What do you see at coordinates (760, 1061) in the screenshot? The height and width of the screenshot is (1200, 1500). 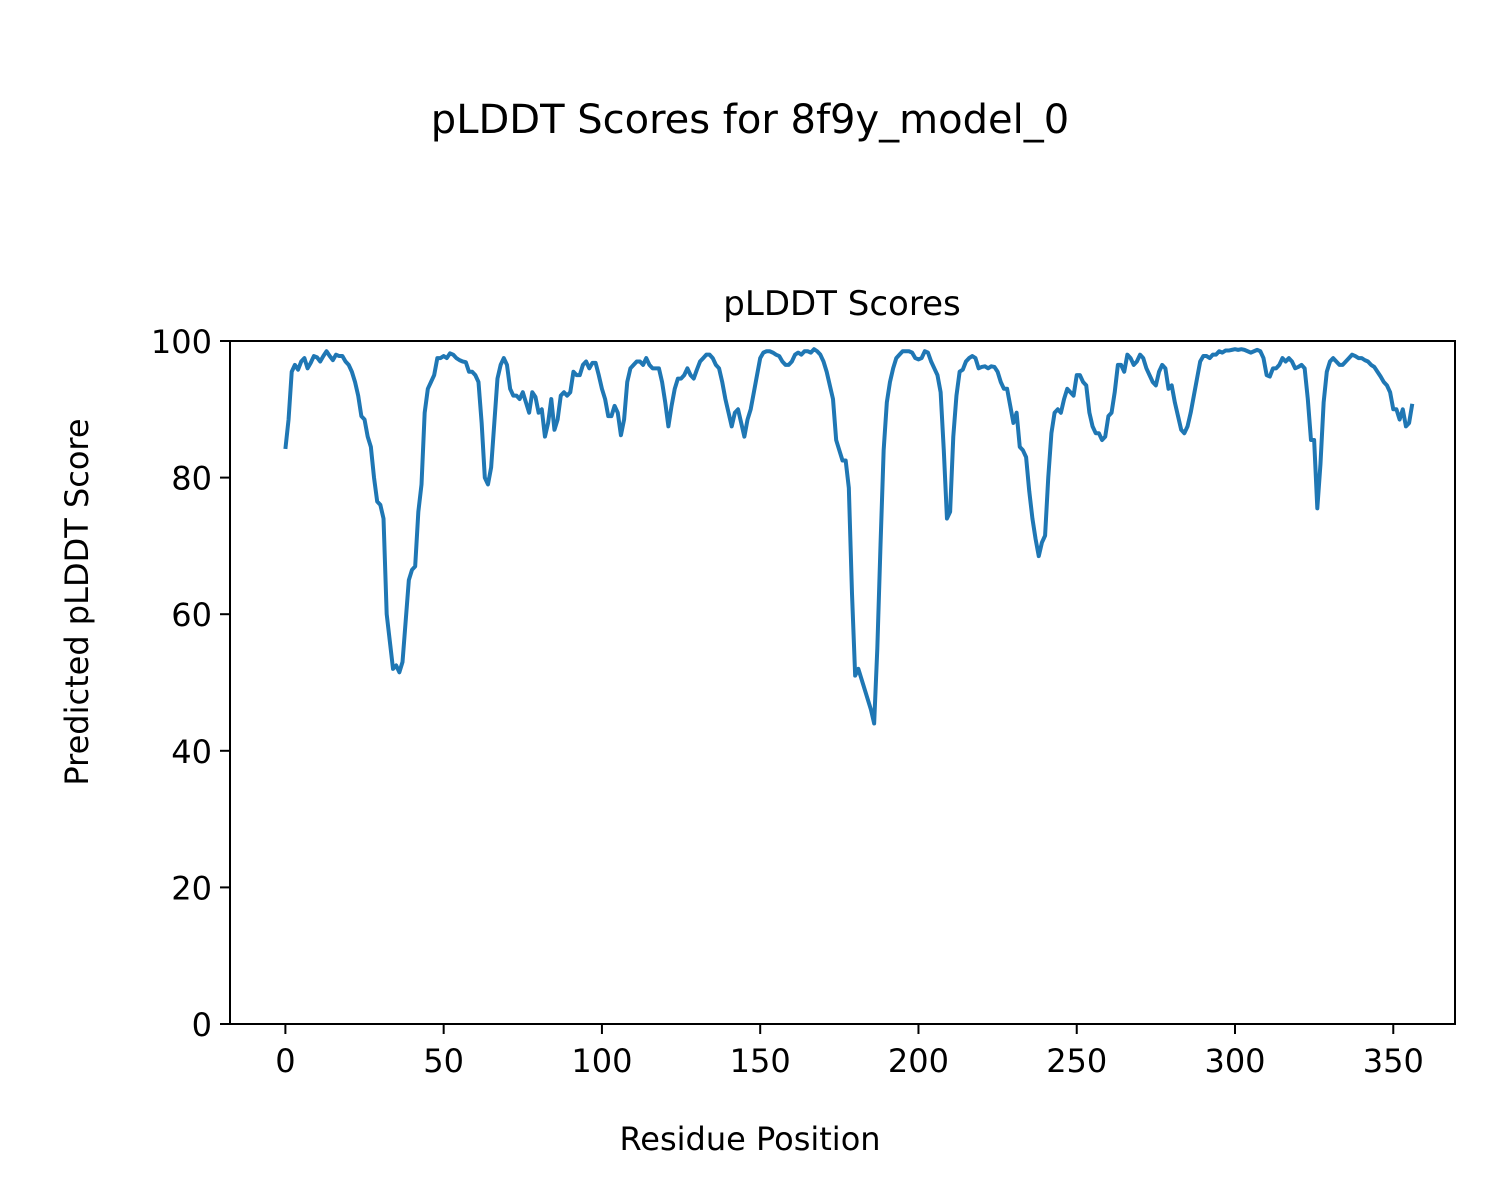 I see `x-tick-label: 150` at bounding box center [760, 1061].